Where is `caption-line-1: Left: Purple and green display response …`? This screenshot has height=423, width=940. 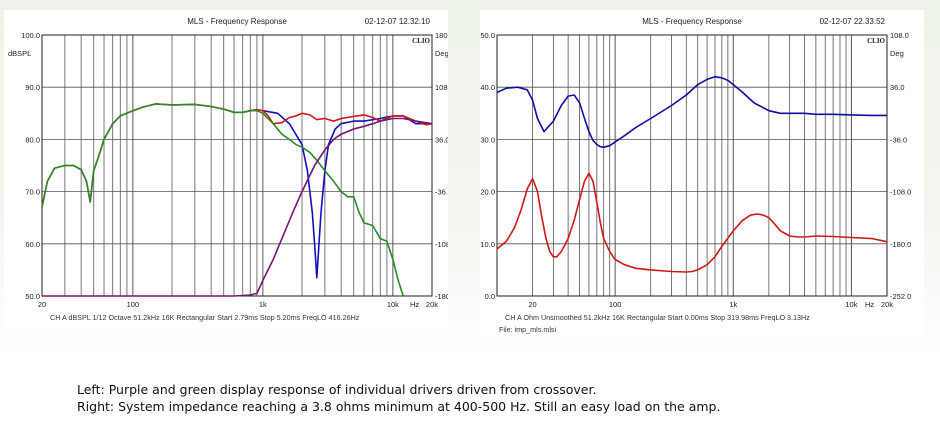
caption-line-1: Left: Purple and green display response … is located at coordinates (337, 389).